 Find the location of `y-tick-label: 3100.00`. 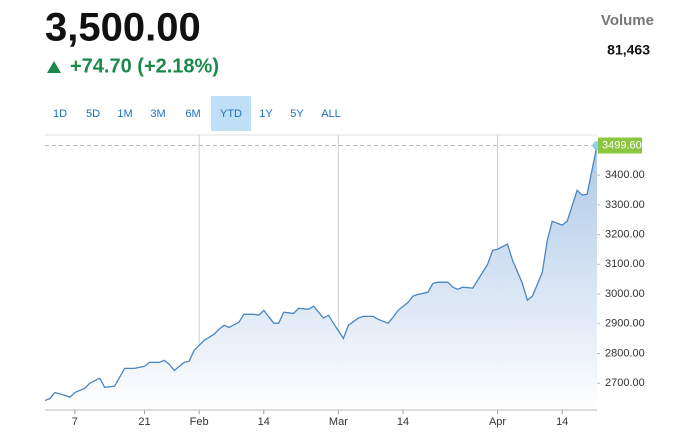

y-tick-label: 3100.00 is located at coordinates (625, 264).